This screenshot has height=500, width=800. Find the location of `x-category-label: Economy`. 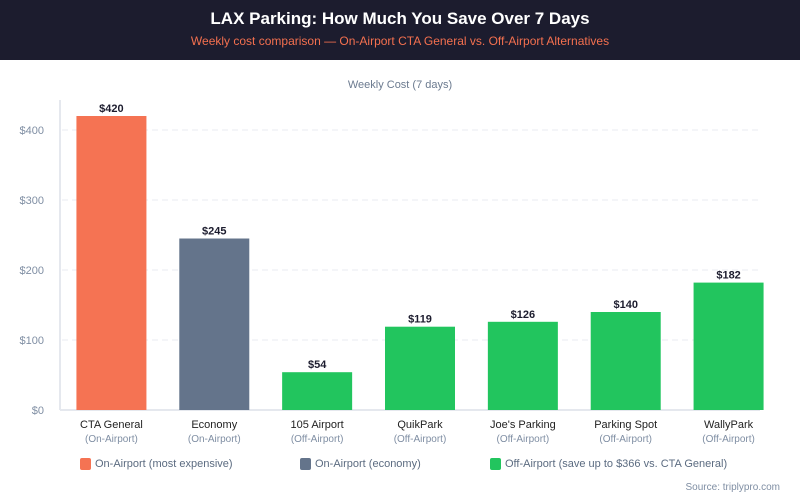

x-category-label: Economy is located at coordinates (214, 425).